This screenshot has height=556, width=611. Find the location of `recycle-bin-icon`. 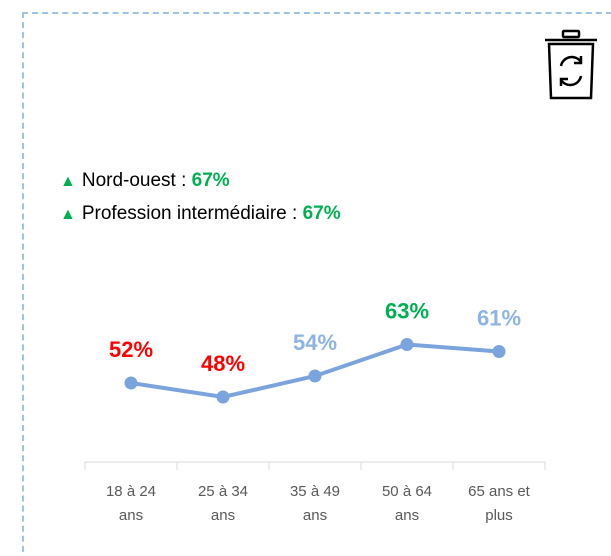

recycle-bin-icon is located at coordinates (571, 64).